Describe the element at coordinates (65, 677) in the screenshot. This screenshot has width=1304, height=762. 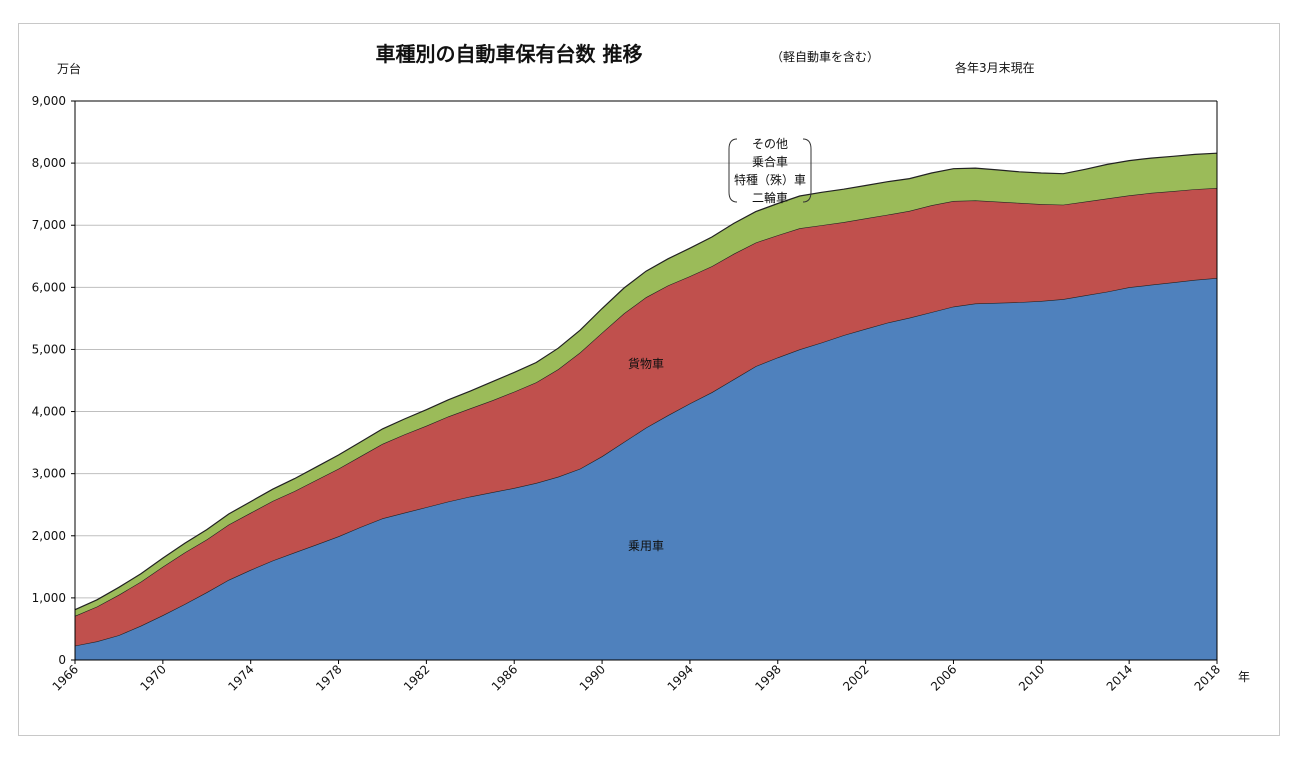
I see `x-tick-label: 1966` at that location.